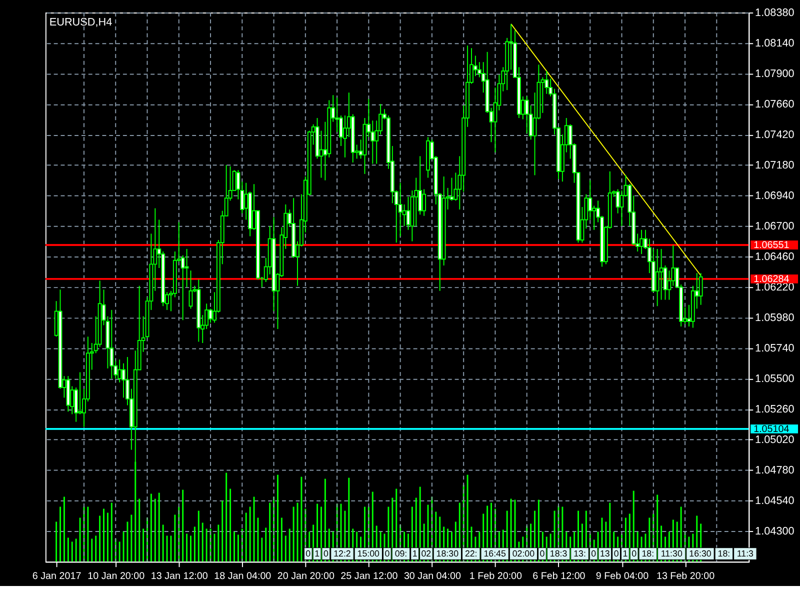 The image size is (800, 600). I want to click on x-tick-label: 10 Jan 20:00, so click(117, 576).